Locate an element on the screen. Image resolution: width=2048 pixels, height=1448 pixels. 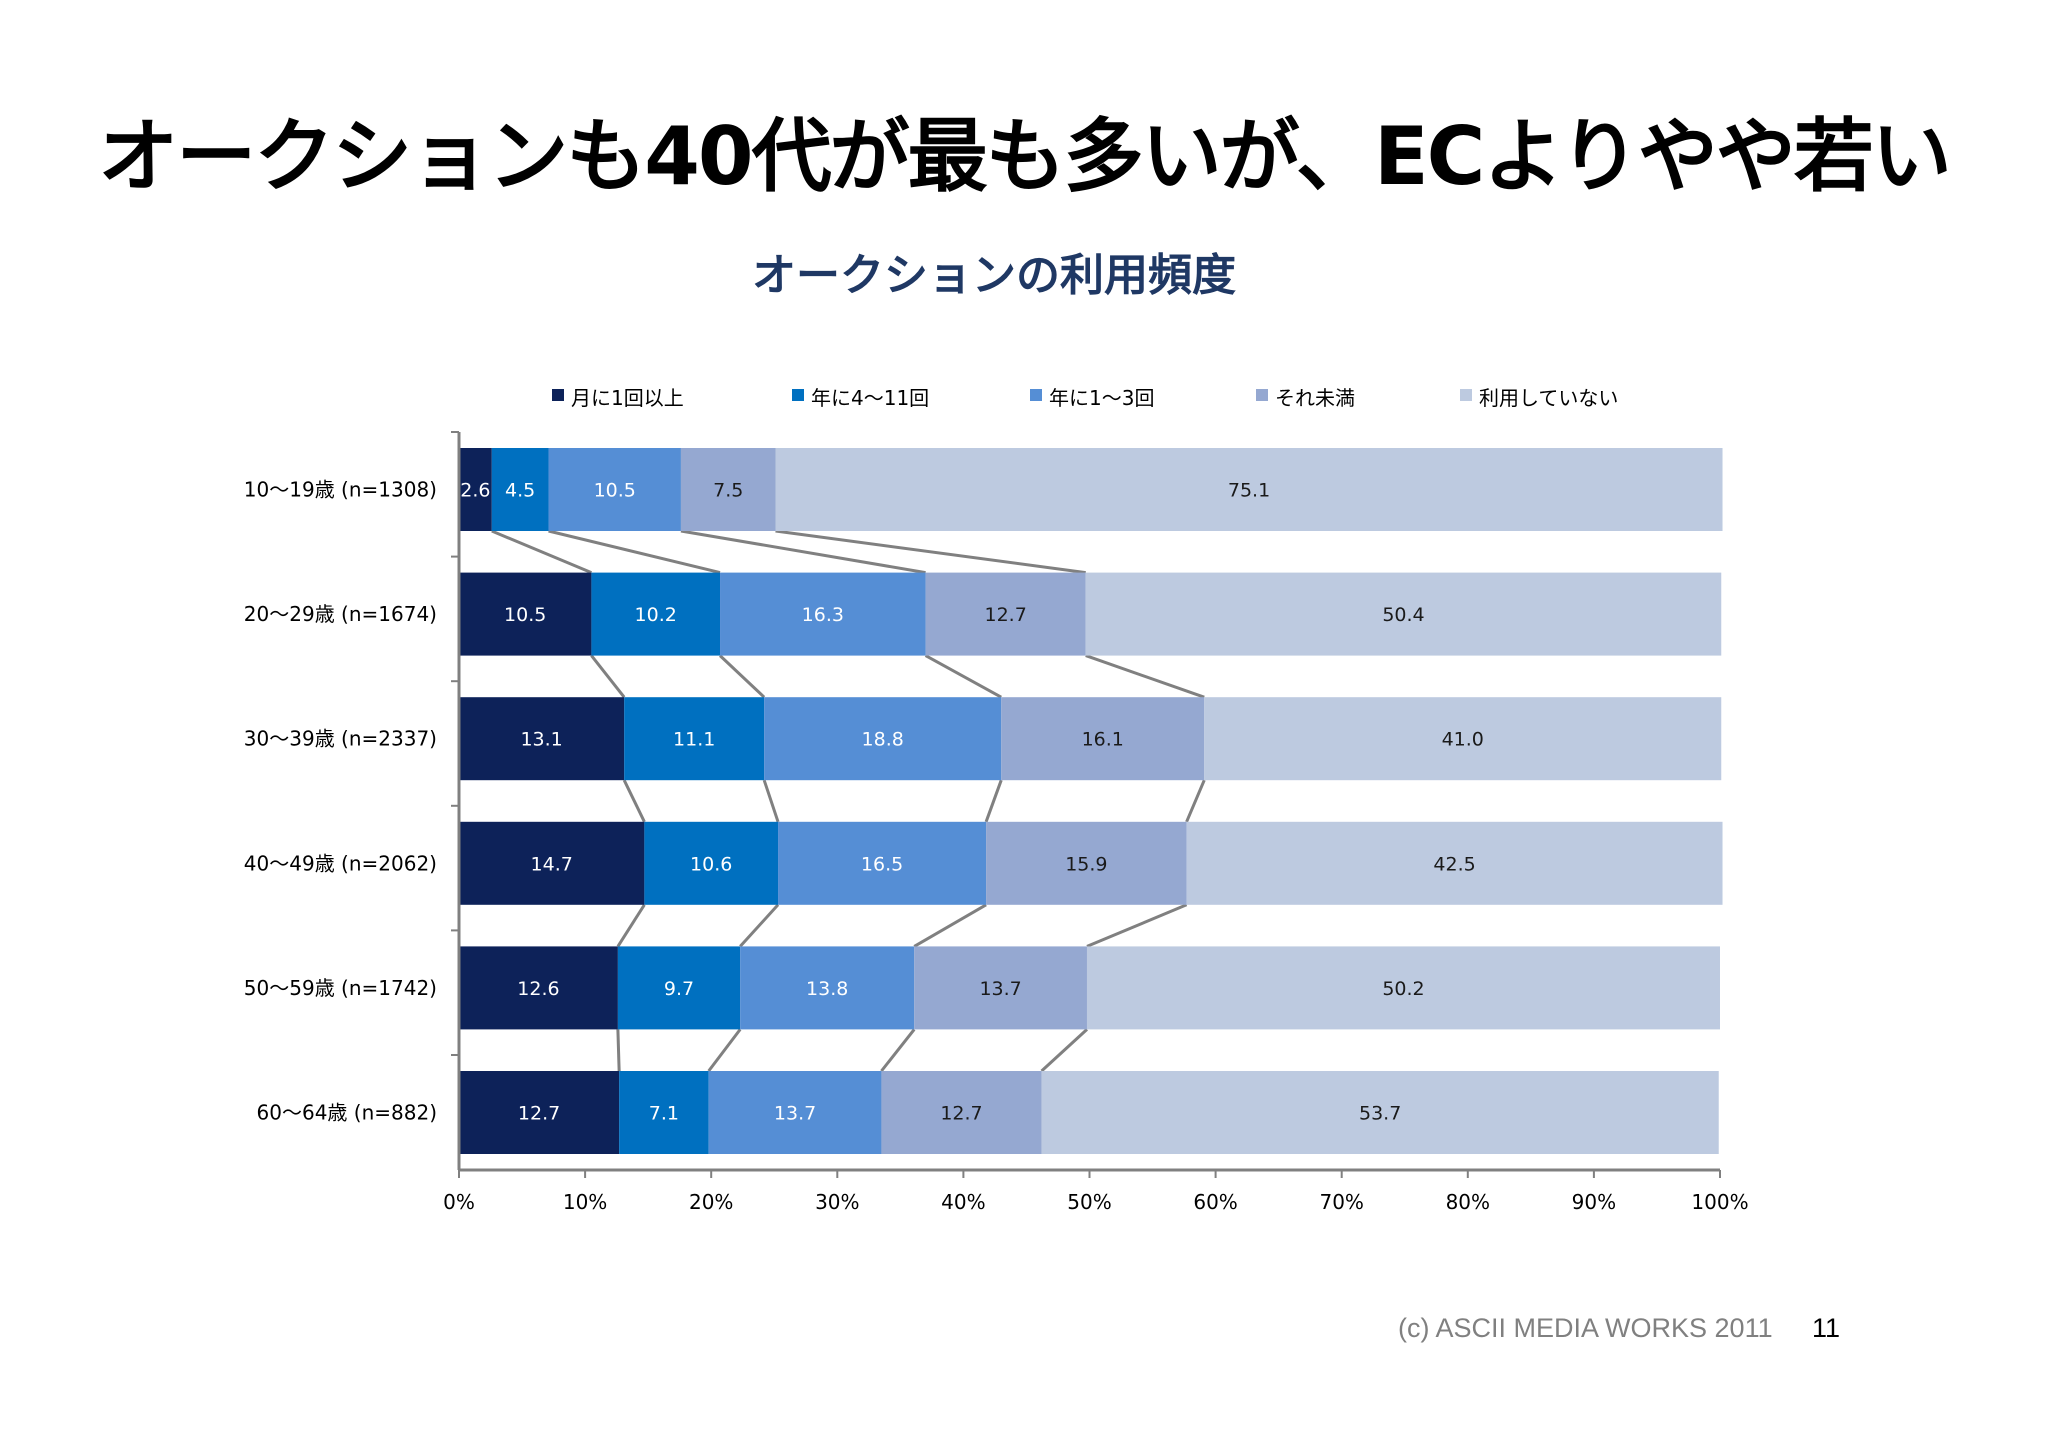
data-label: 16.3 is located at coordinates (823, 615).